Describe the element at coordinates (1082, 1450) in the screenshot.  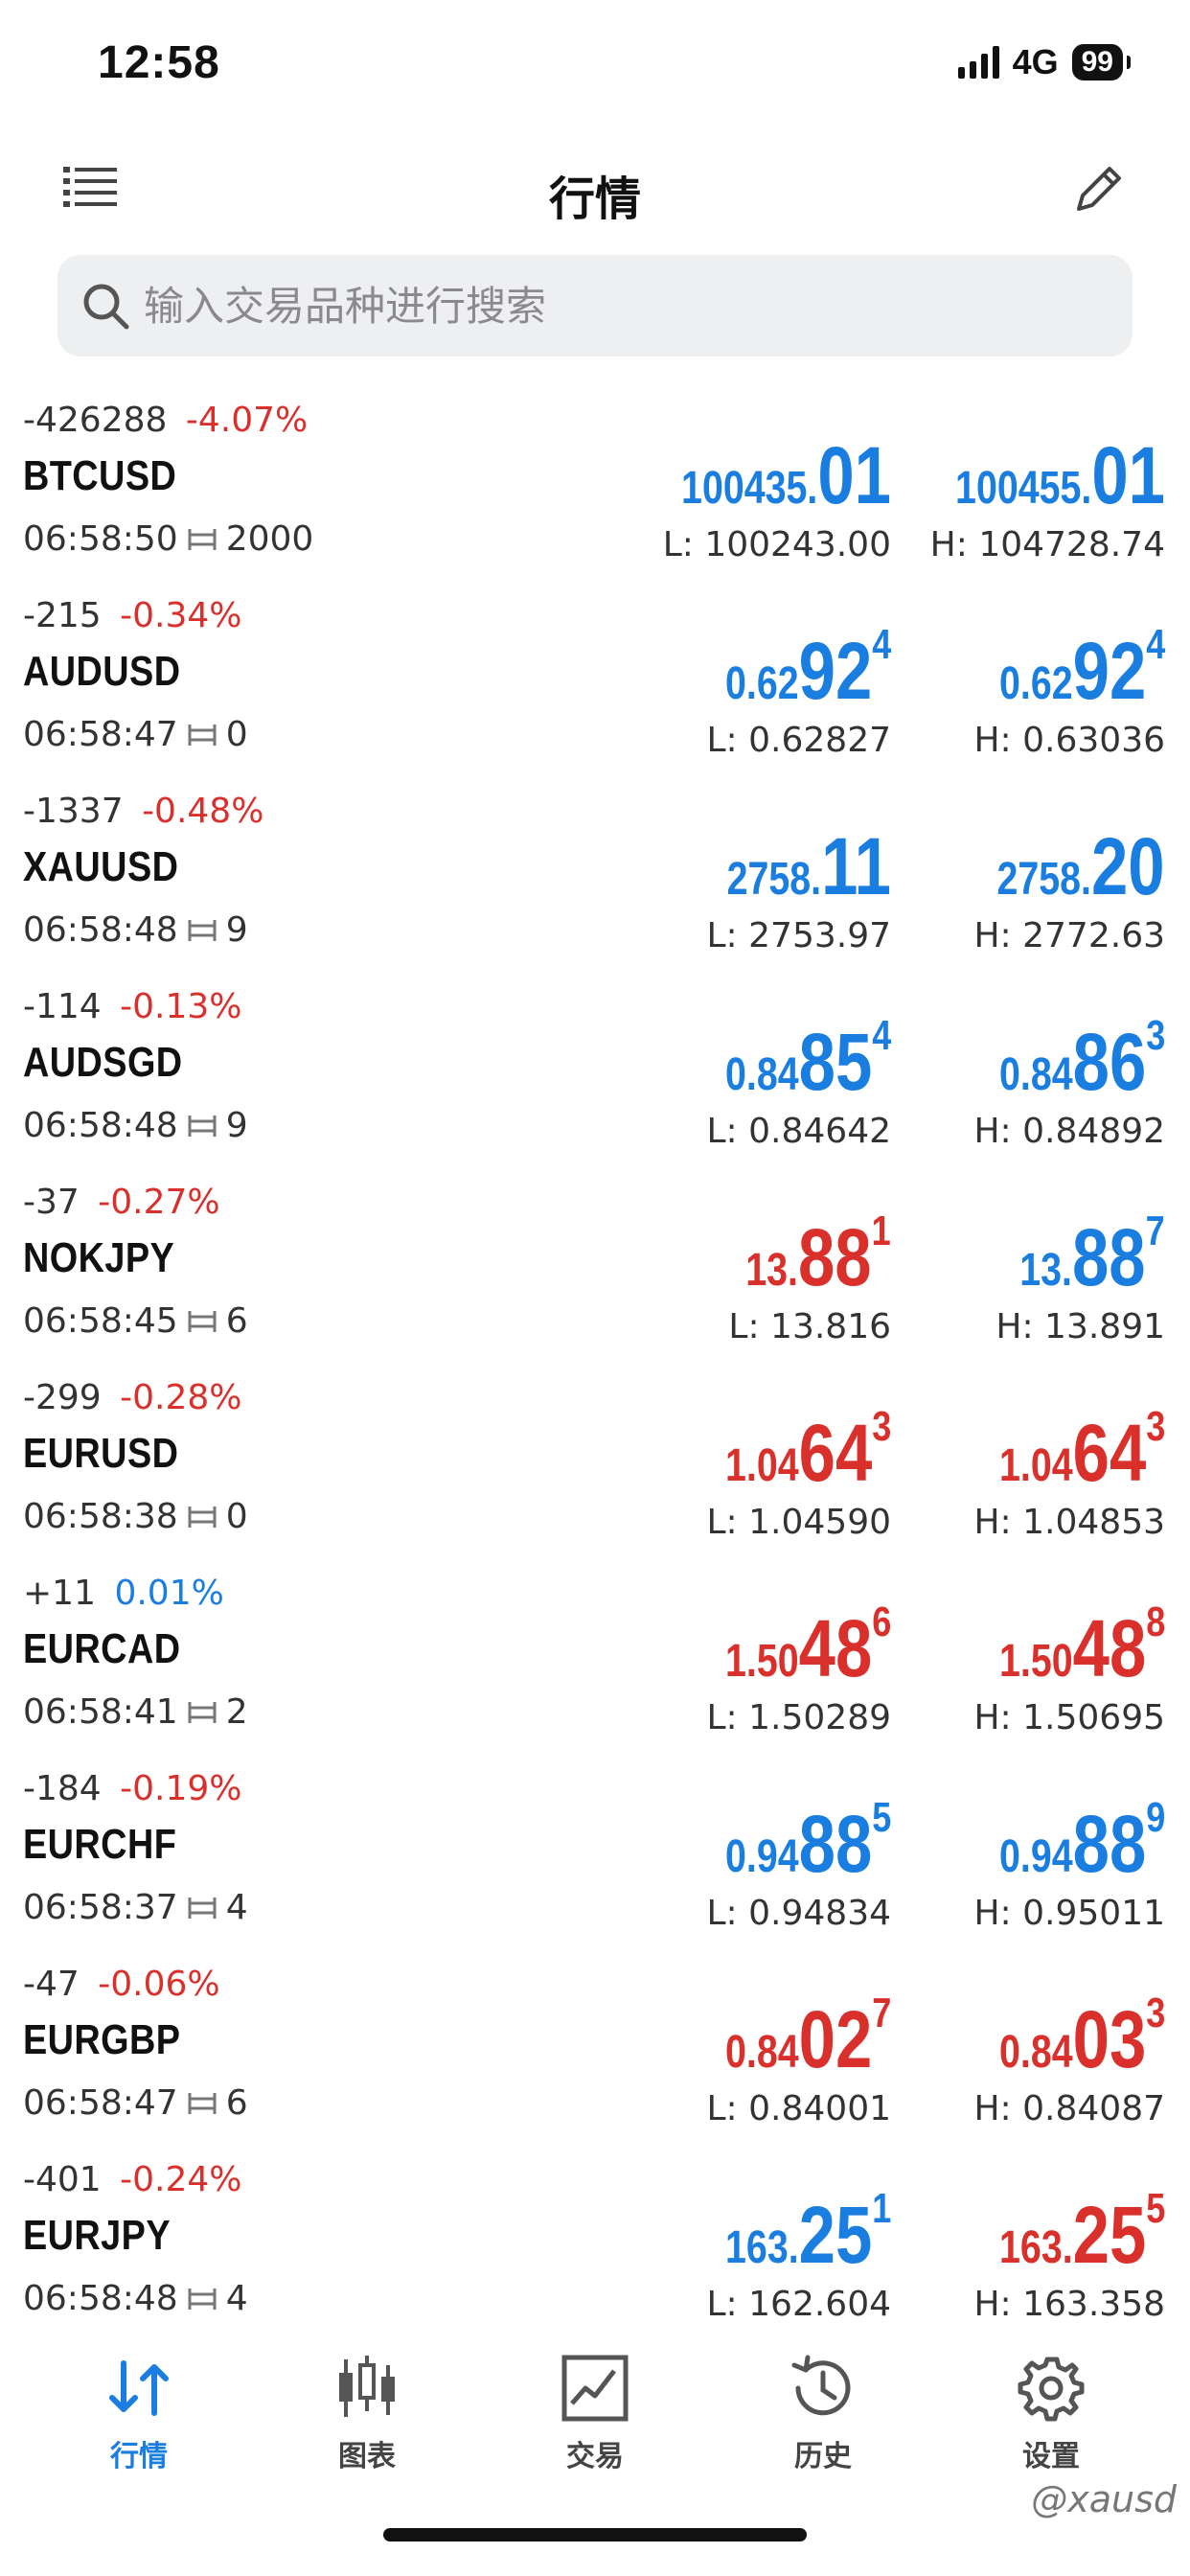
I see `ask-price: 1.04643` at that location.